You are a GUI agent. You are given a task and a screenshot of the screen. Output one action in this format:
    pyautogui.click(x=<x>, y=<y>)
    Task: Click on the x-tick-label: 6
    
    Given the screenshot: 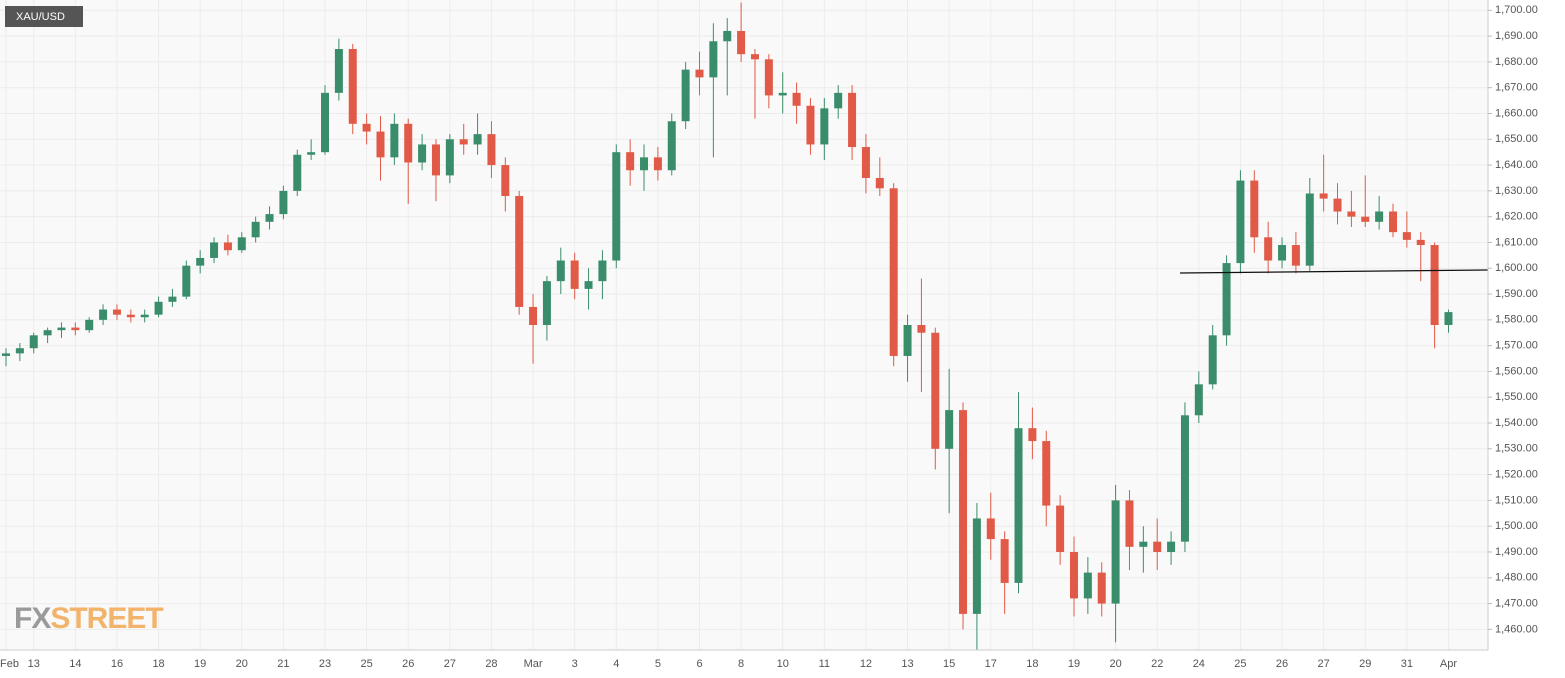 What is the action you would take?
    pyautogui.click(x=699, y=664)
    